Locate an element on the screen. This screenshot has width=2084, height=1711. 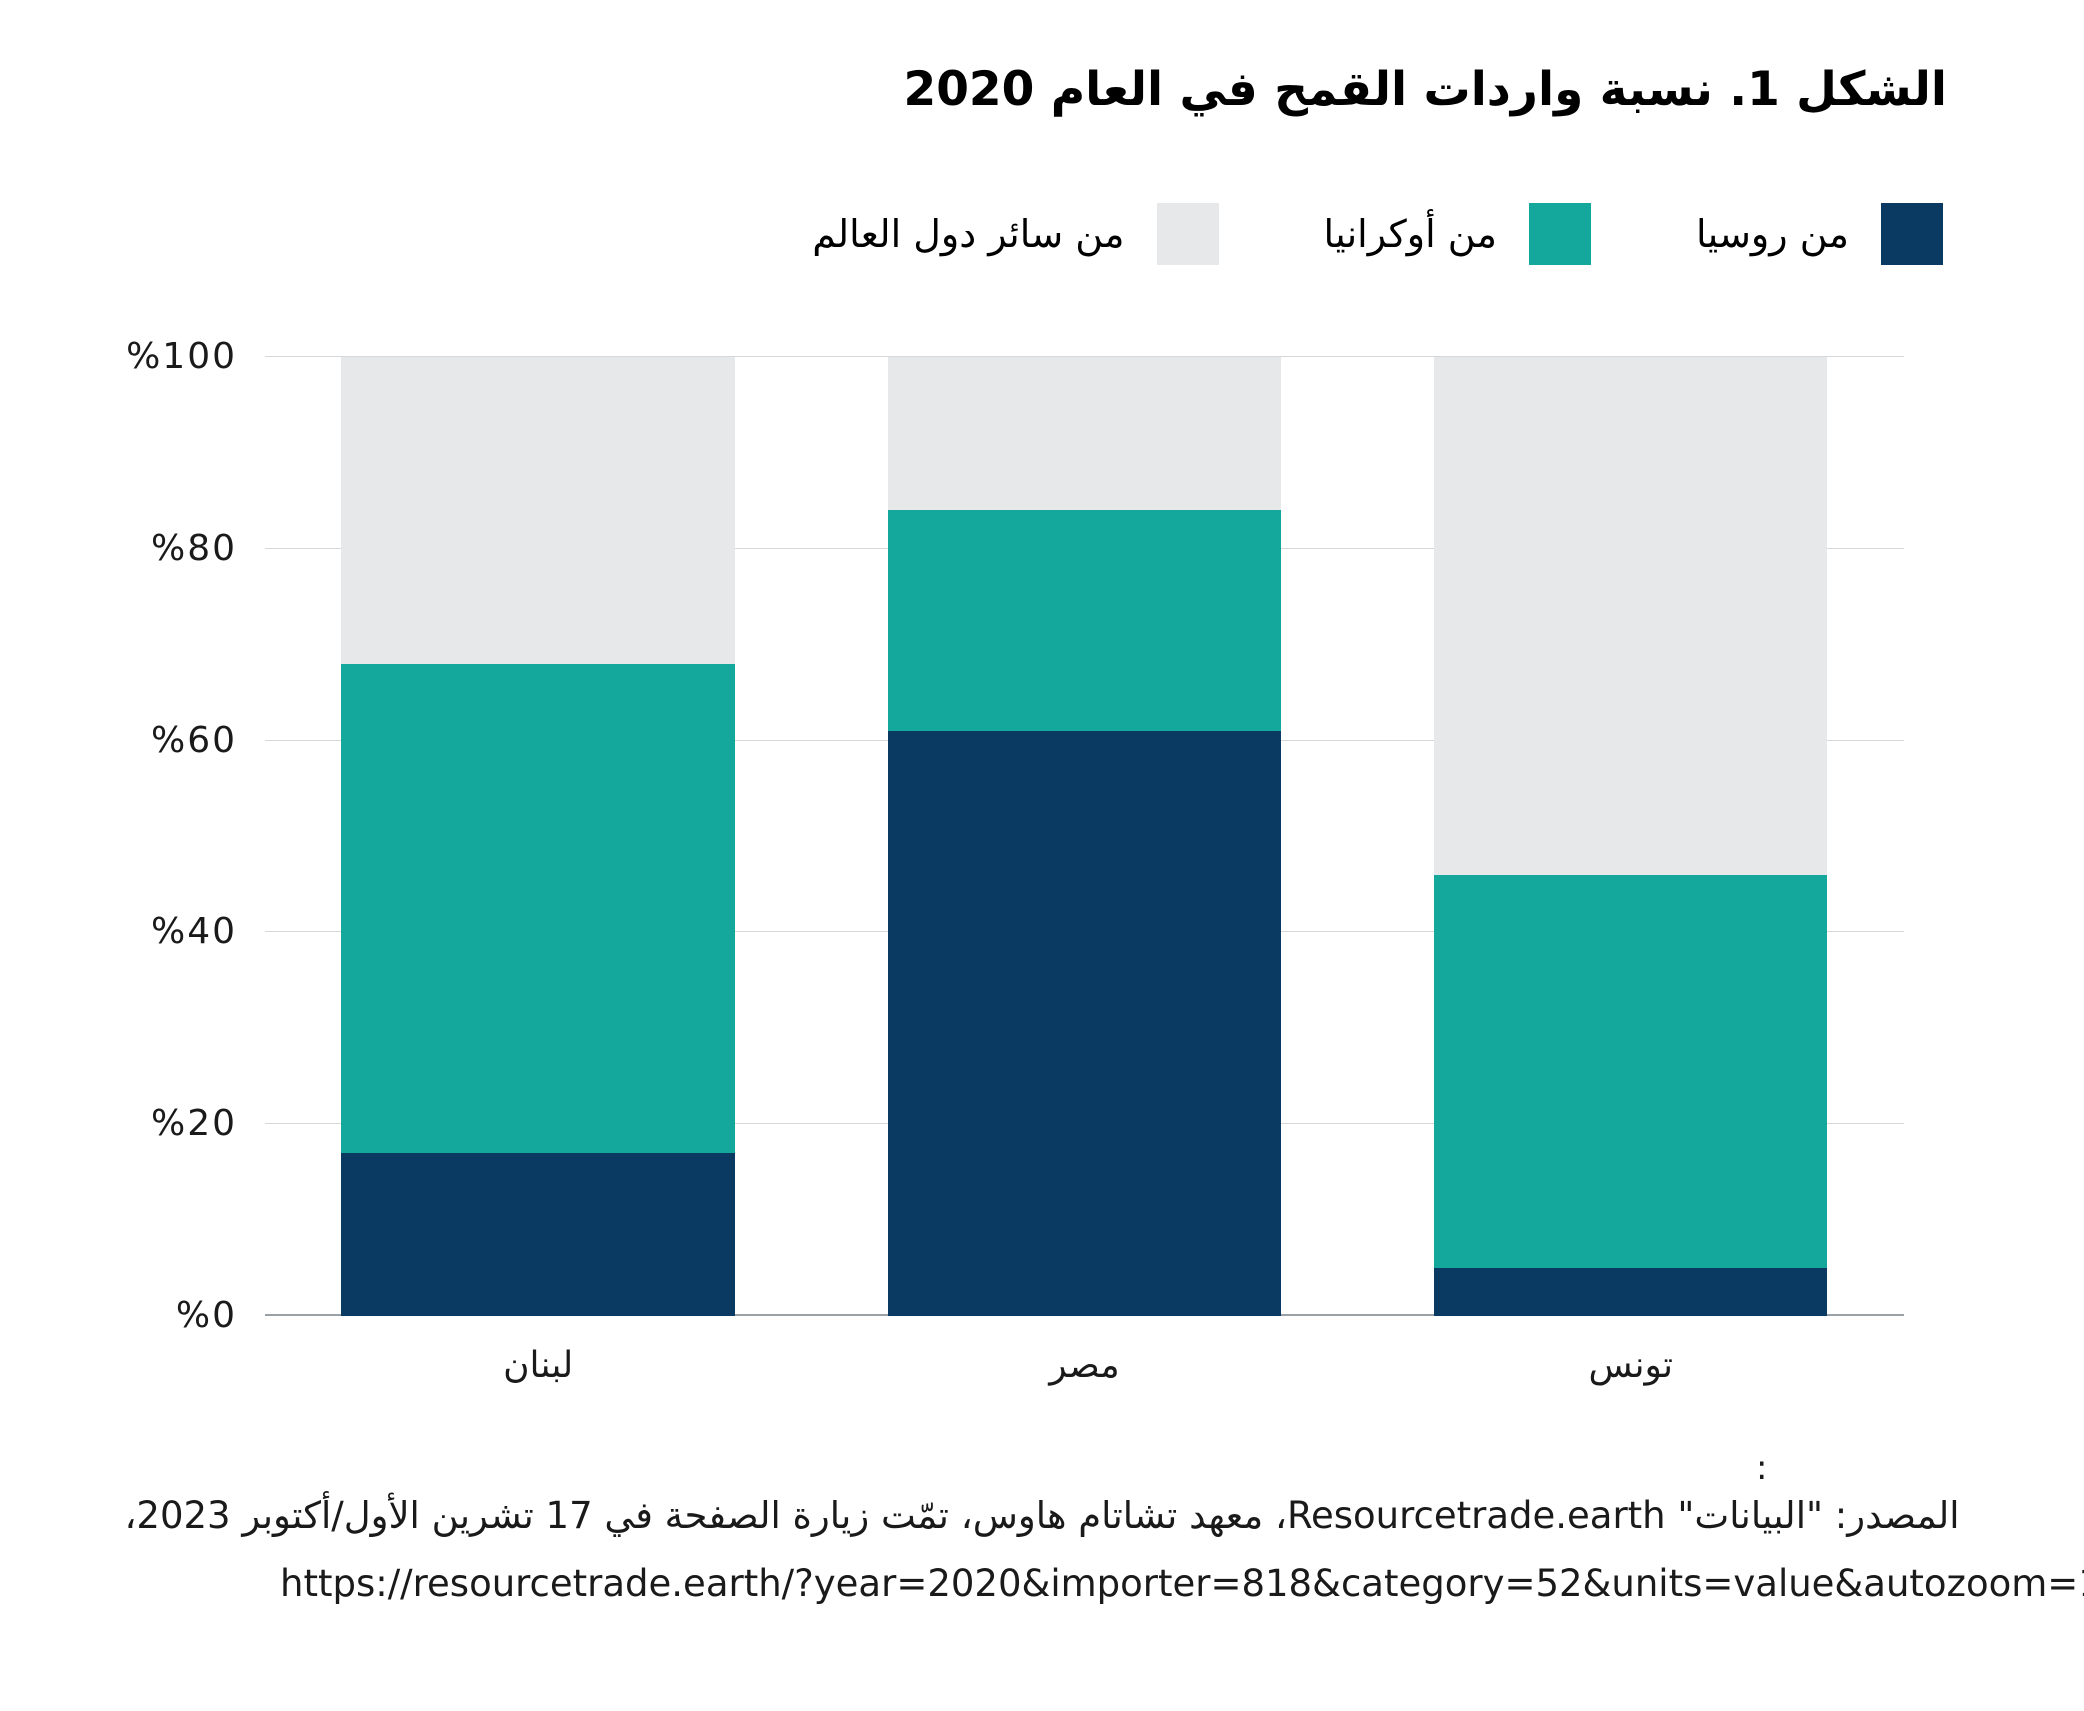
legend: من روسيا من أوكرانيا من سائر دول العالم is located at coordinates (1377, 234).